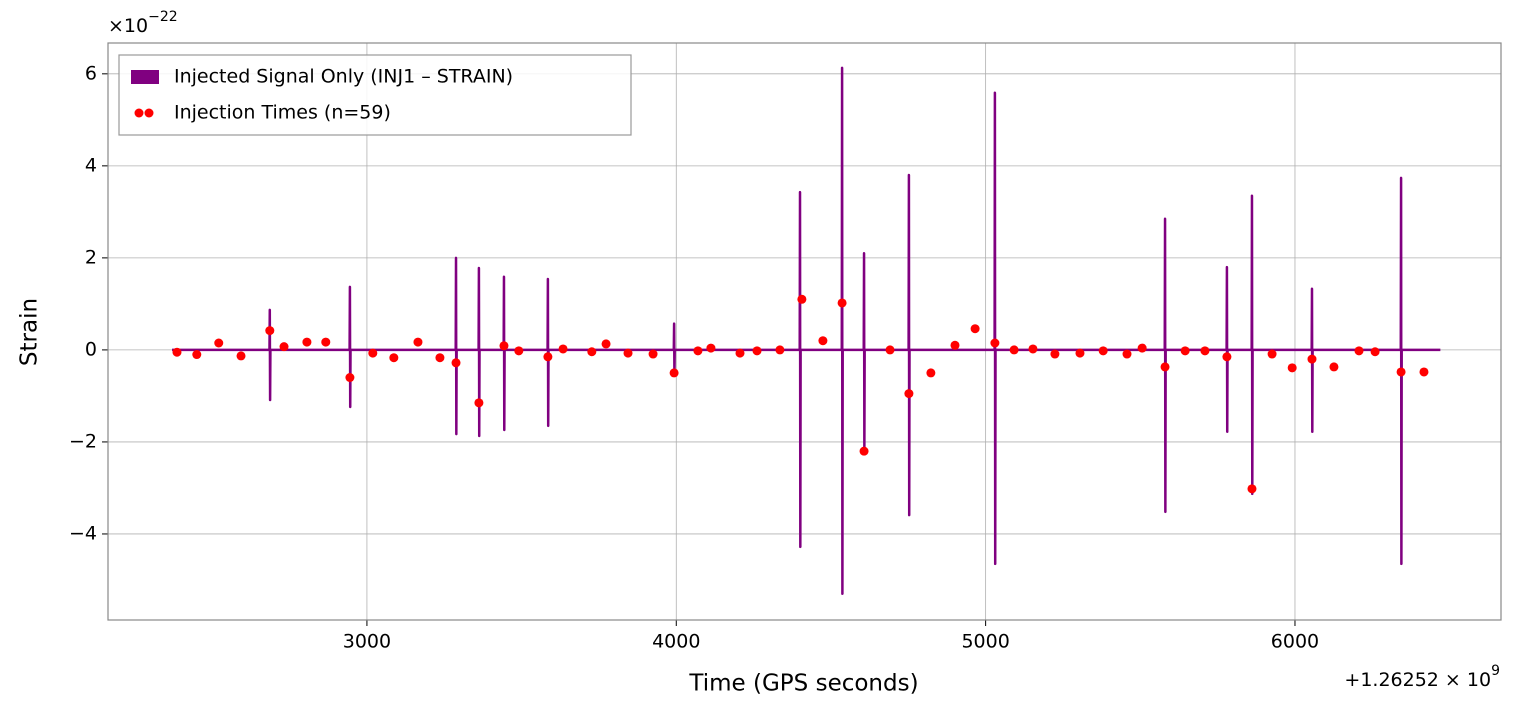 The height and width of the screenshot is (713, 1516). I want to click on y-axis-label: Strain, so click(30, 332).